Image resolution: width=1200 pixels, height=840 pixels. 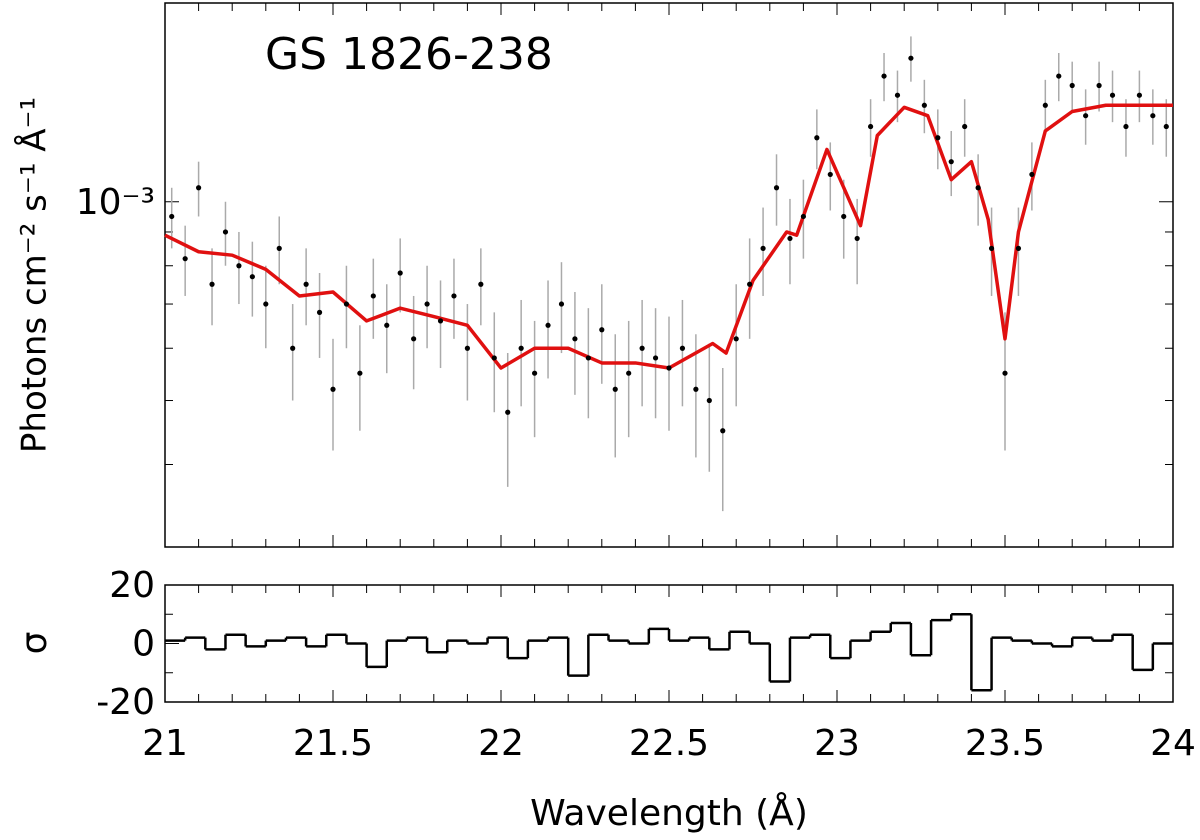 What do you see at coordinates (1005, 743) in the screenshot?
I see `x-tick-label: 23.5` at bounding box center [1005, 743].